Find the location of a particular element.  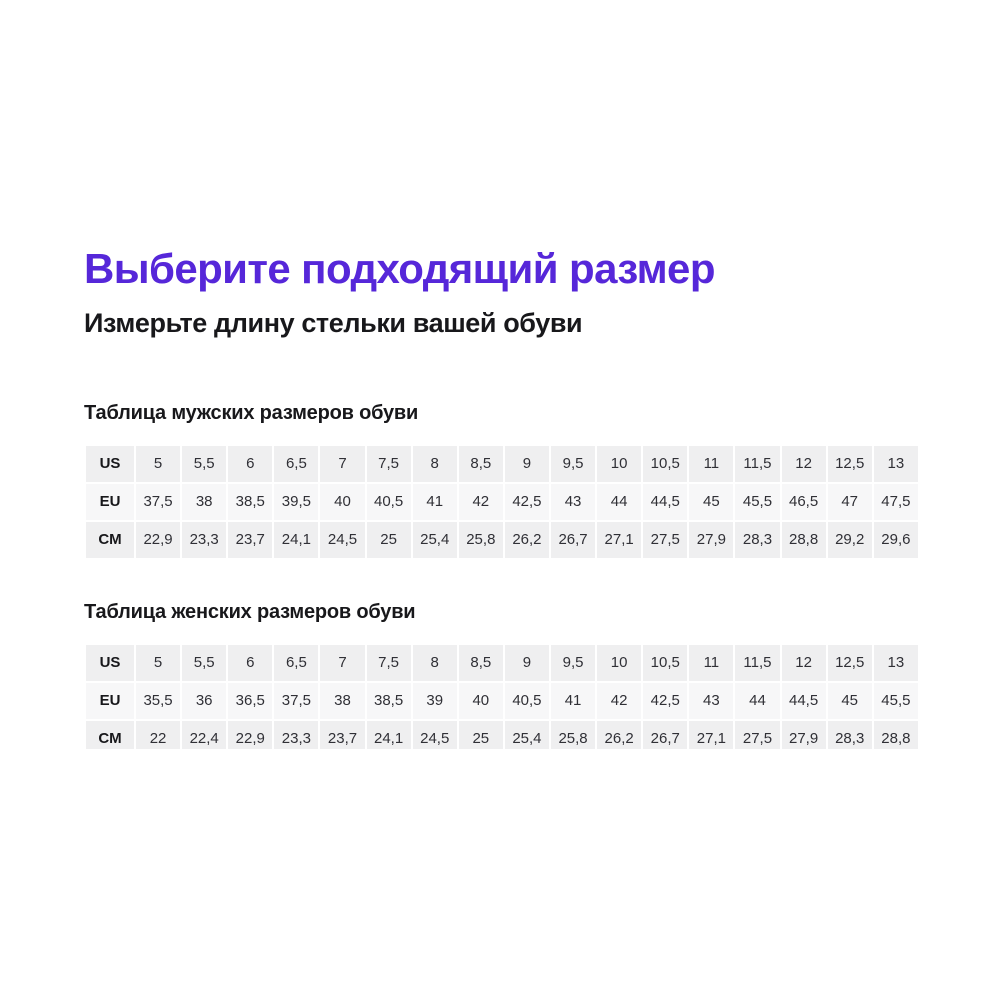

size-cell: 35,5 is located at coordinates (158, 701).